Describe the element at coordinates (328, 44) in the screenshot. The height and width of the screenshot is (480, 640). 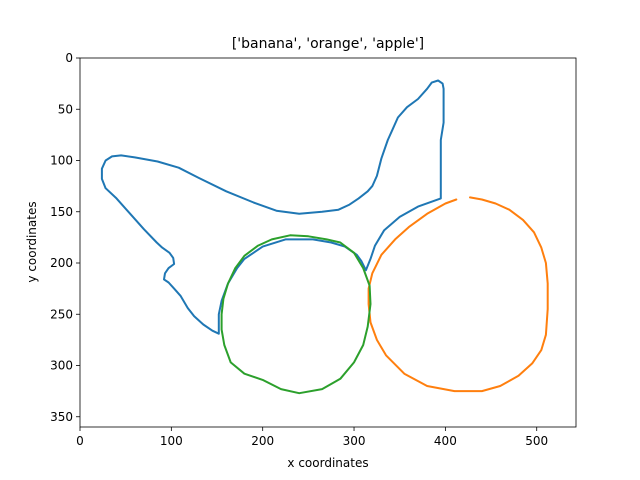
I see `chart-title: ['banana', 'orange', 'apple']` at that location.